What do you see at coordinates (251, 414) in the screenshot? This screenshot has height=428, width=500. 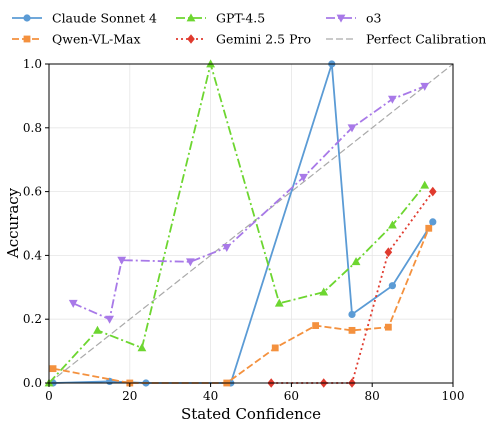 I see `x-axis-label: Stated Confidence` at bounding box center [251, 414].